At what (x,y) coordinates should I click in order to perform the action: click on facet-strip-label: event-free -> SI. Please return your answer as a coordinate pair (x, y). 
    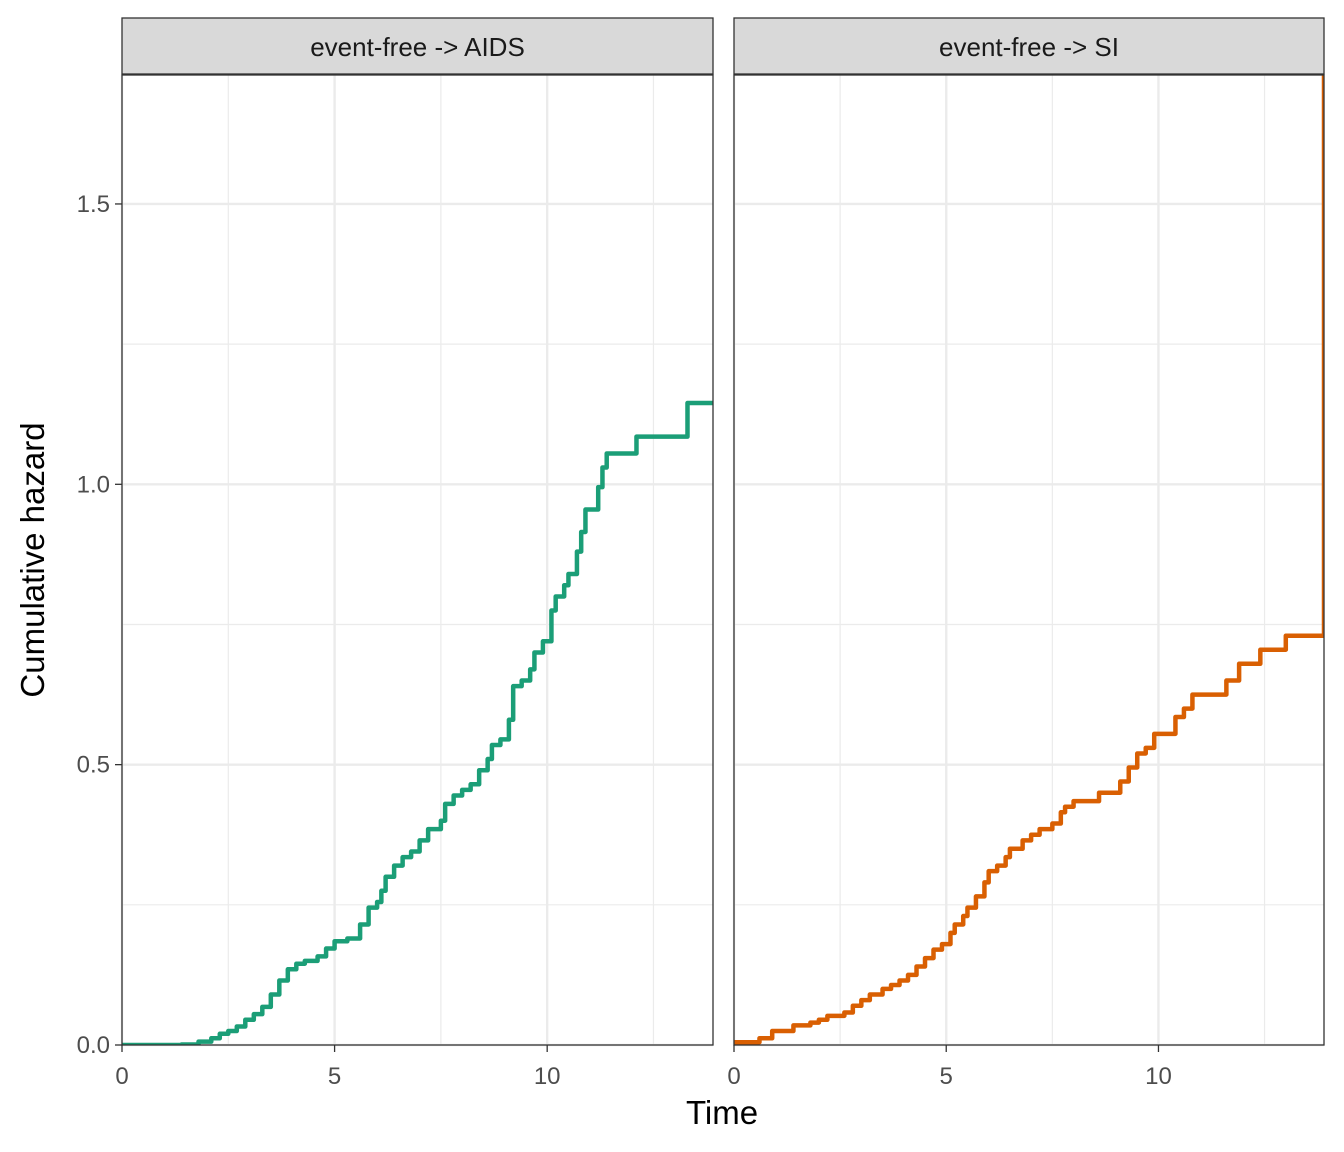
    Looking at the image, I should click on (1029, 47).